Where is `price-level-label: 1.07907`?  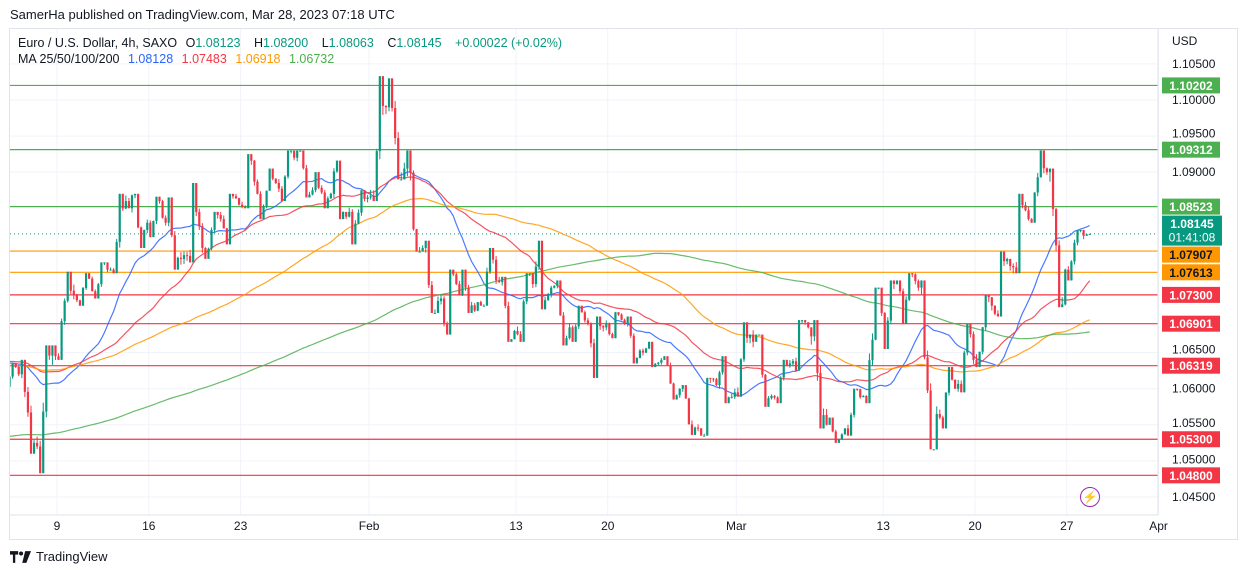
price-level-label: 1.07907 is located at coordinates (1191, 254).